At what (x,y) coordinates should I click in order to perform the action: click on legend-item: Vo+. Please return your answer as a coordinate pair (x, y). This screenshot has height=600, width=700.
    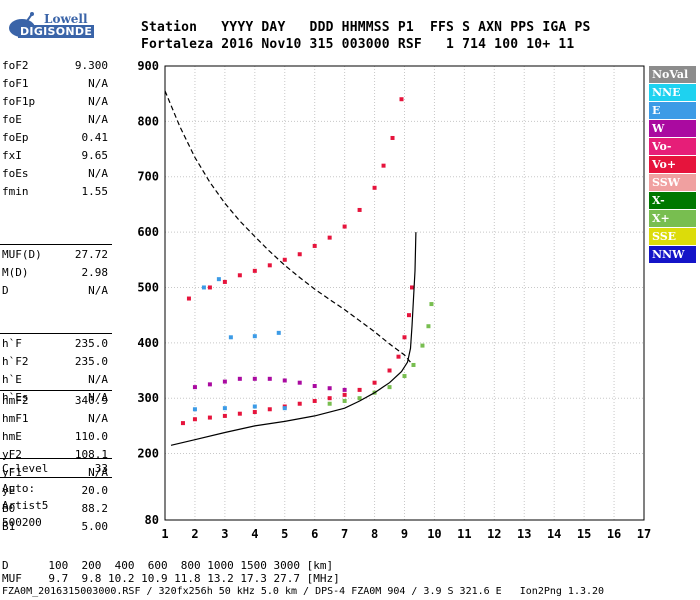
    Looking at the image, I should click on (672, 164).